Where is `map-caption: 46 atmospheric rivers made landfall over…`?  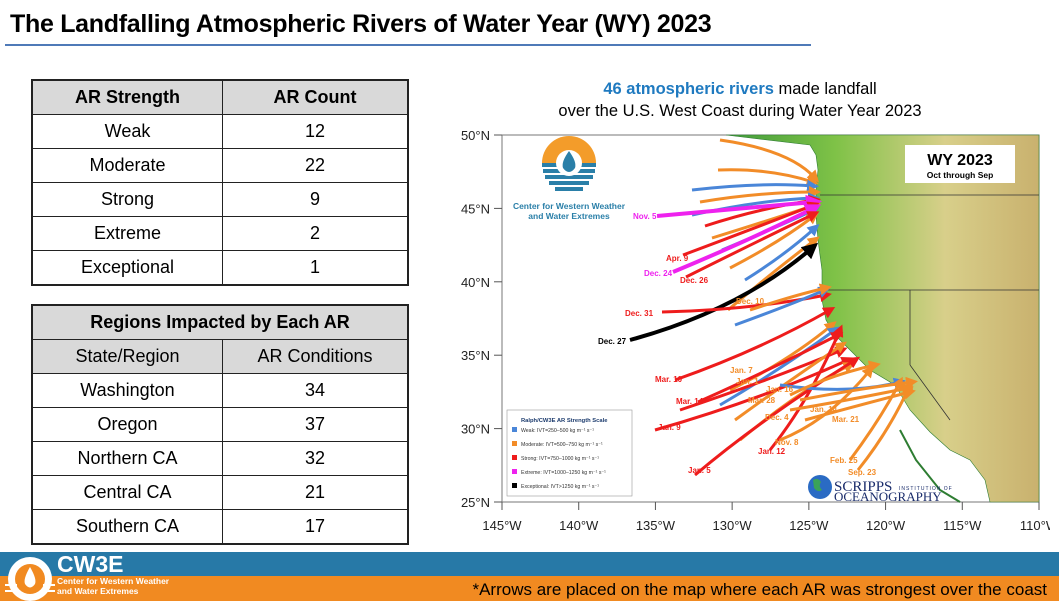 map-caption: 46 atmospheric rivers made landfall over… is located at coordinates (740, 100).